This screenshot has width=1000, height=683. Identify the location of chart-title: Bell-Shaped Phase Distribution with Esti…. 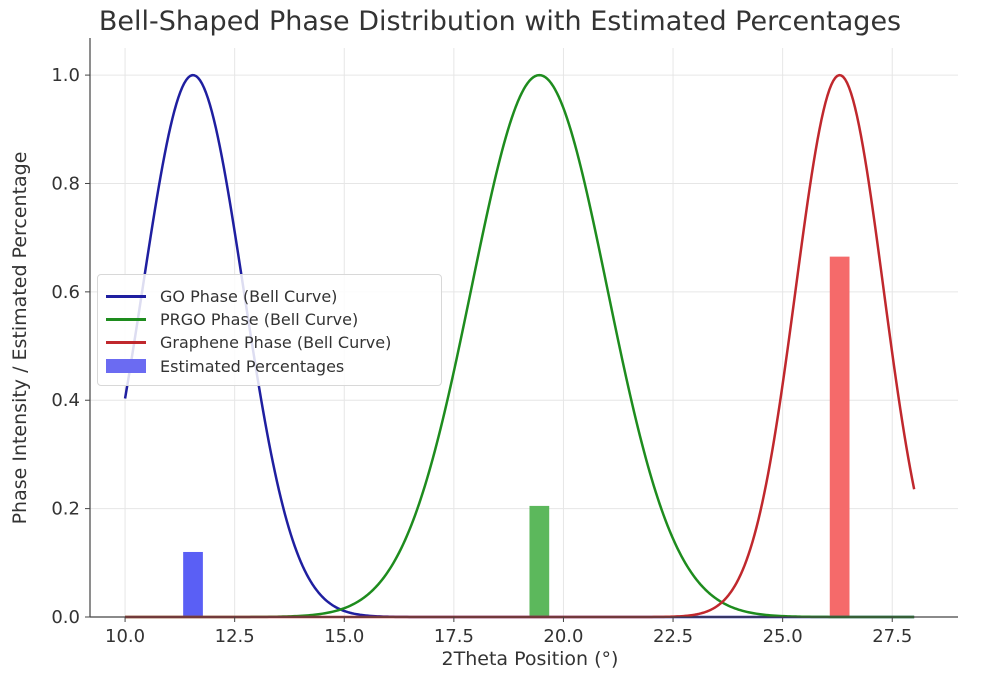
(500, 21).